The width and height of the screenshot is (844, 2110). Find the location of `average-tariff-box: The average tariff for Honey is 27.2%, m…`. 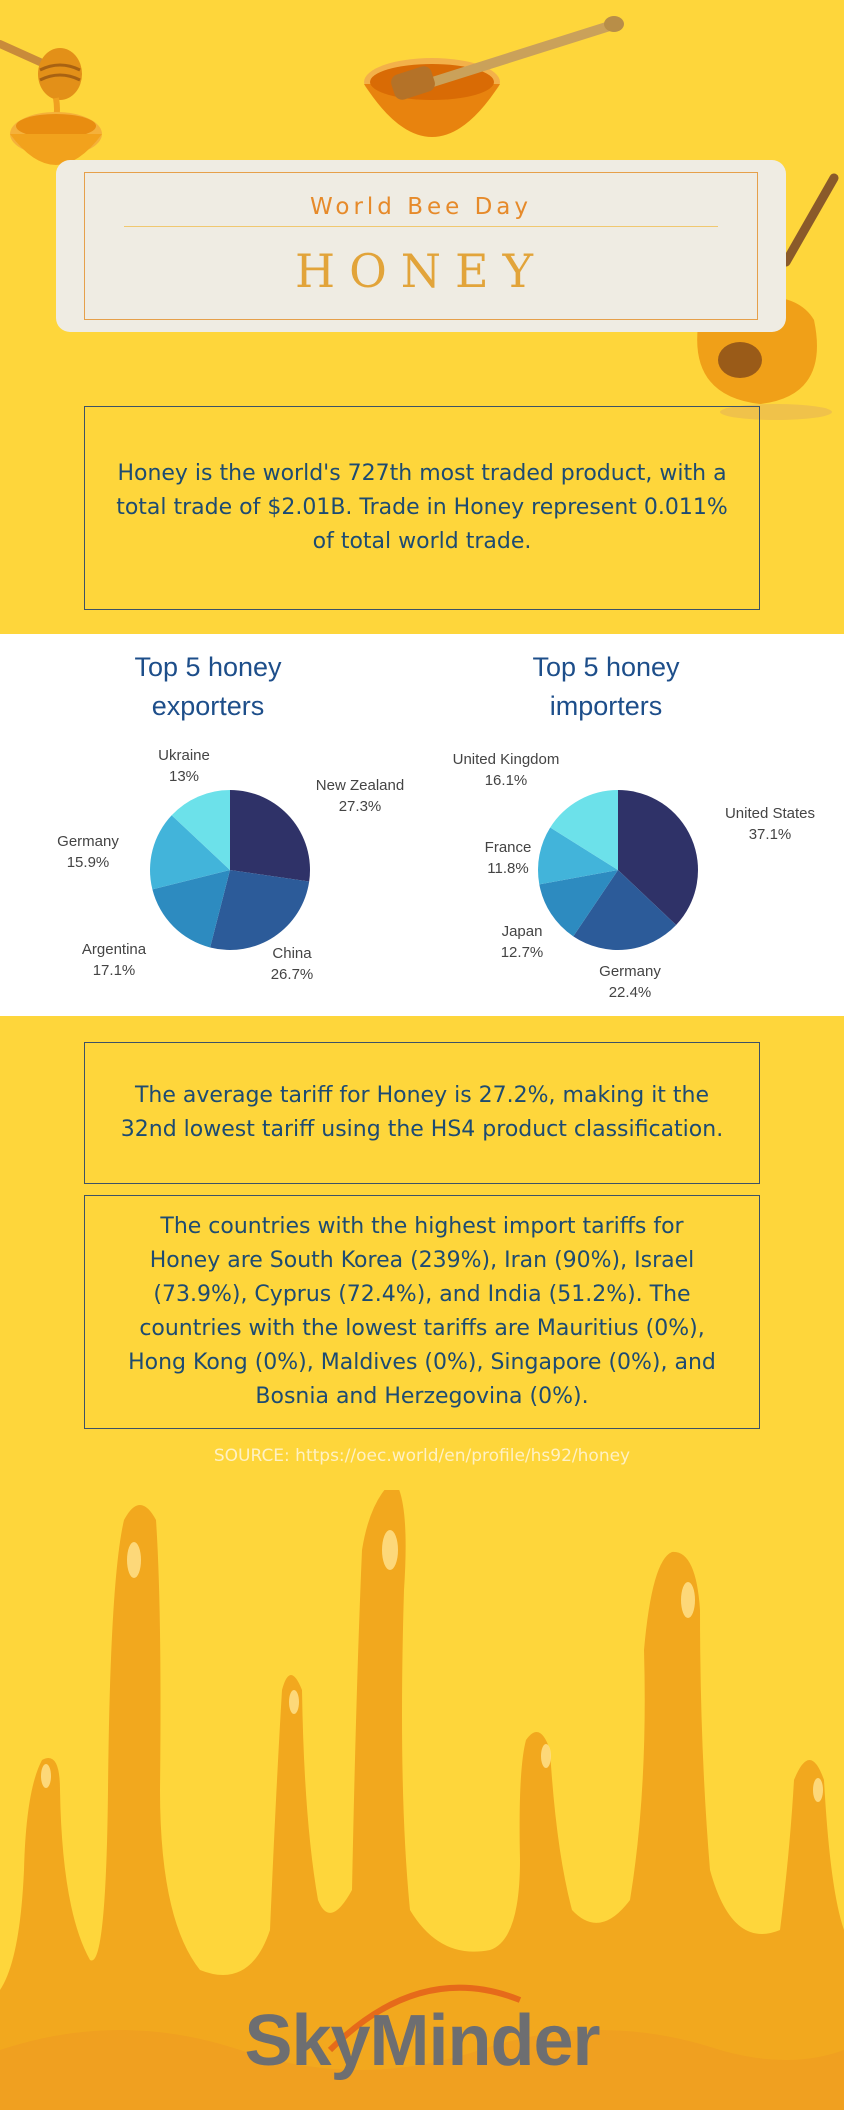

average-tariff-box: The average tariff for Honey is 27.2%, m… is located at coordinates (422, 1113).